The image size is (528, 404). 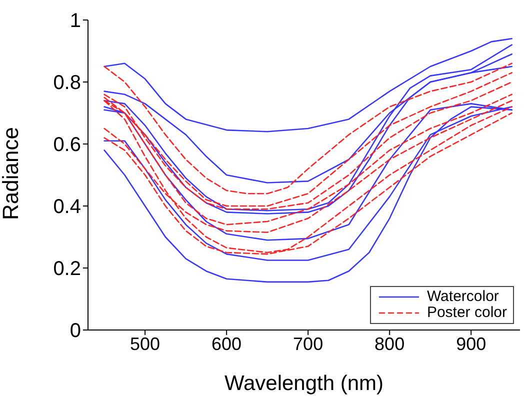 What do you see at coordinates (11, 173) in the screenshot?
I see `y-axis-title: Radiance` at bounding box center [11, 173].